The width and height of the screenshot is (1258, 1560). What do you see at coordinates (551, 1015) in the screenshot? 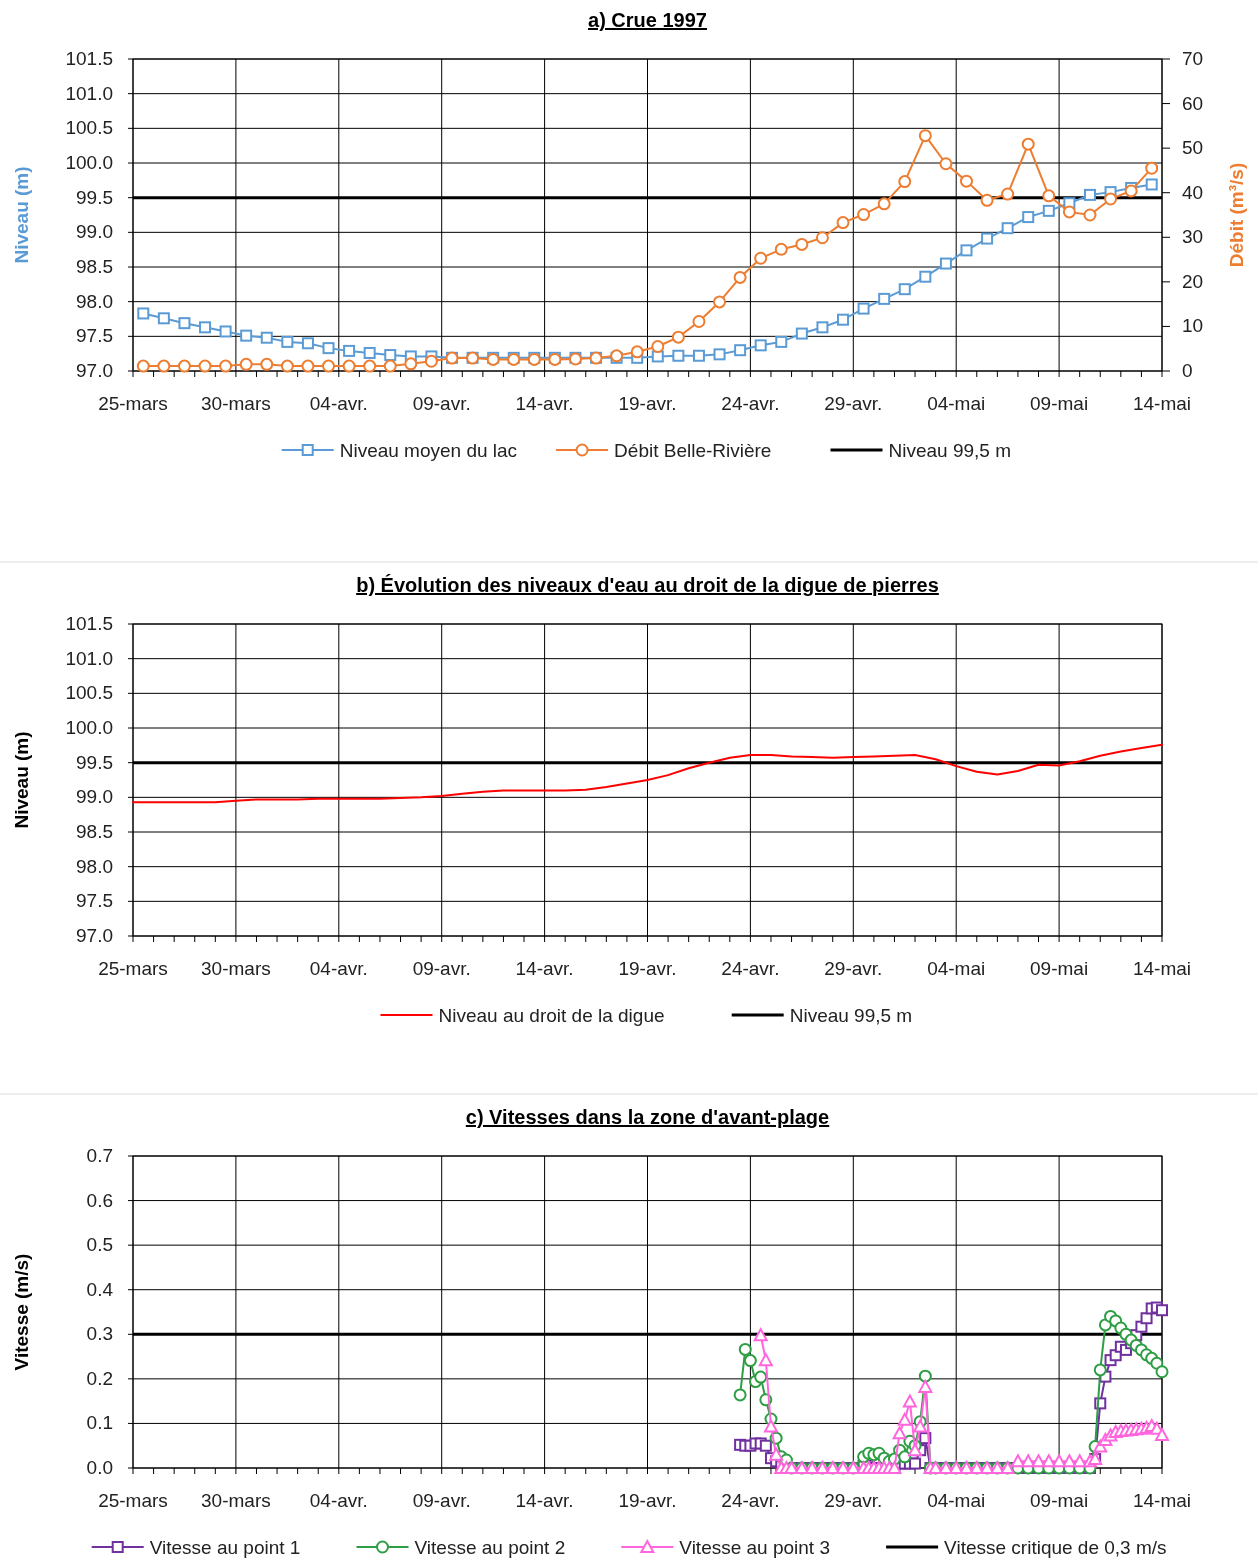
I see `legend-label: Niveau au droit de la digue` at bounding box center [551, 1015].